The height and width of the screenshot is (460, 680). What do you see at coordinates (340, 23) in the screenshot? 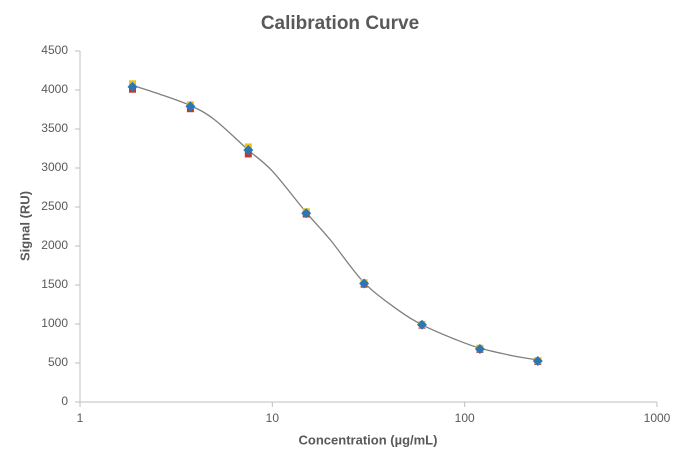
I see `chart-title: Calibration Curve` at bounding box center [340, 23].